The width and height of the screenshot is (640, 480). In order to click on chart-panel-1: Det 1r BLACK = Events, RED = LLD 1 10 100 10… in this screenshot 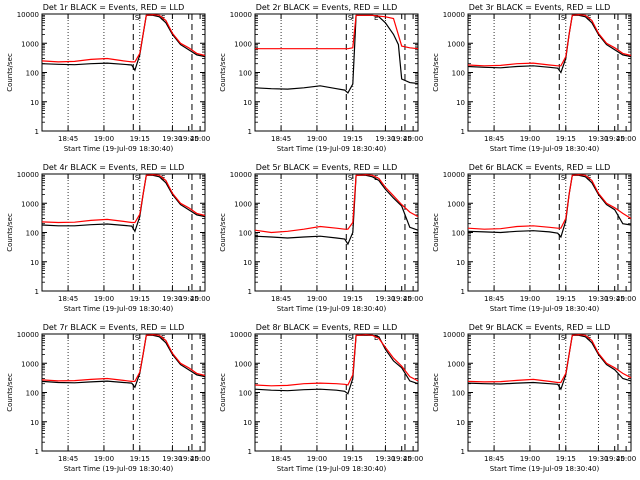, I will do `click(108, 78)`.